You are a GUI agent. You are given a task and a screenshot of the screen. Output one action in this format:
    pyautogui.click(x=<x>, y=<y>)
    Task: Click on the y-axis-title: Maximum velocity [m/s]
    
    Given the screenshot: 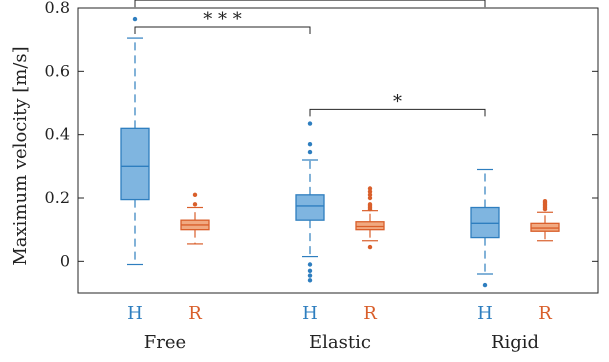 What is the action you would take?
    pyautogui.click(x=20, y=155)
    